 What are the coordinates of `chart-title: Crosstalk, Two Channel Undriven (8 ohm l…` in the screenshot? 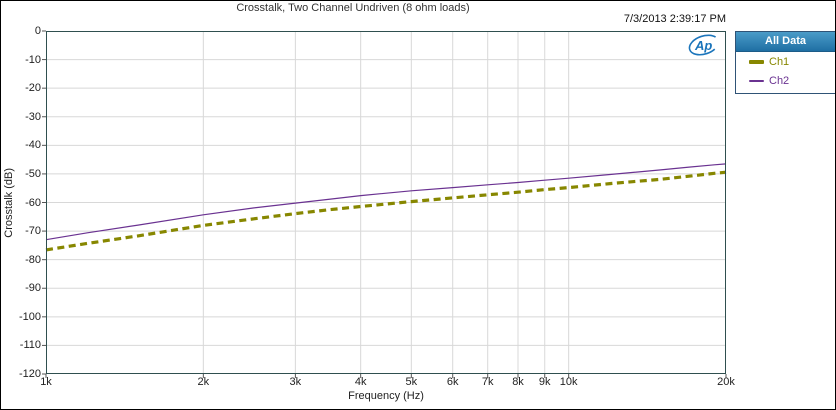 It's located at (353, 8).